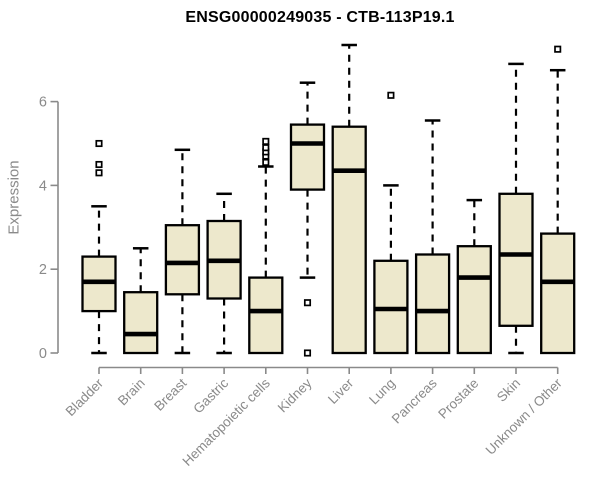 This screenshot has height=500, width=600. Describe the element at coordinates (43, 354) in the screenshot. I see `y-tick-label: 0` at that location.